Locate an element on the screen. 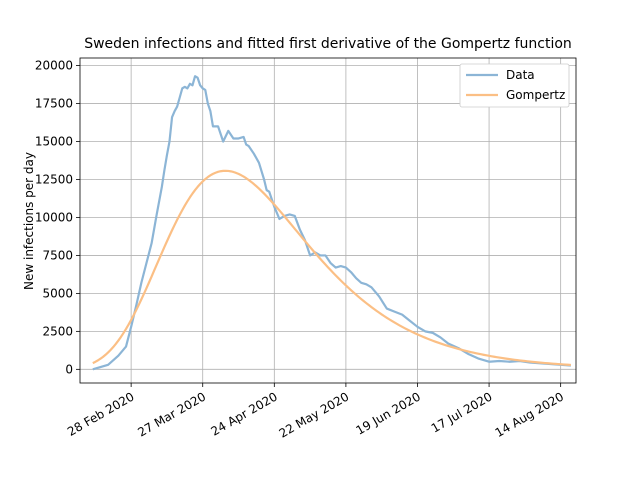 The image size is (640, 480). y-tick-label: 5000 is located at coordinates (57, 293).